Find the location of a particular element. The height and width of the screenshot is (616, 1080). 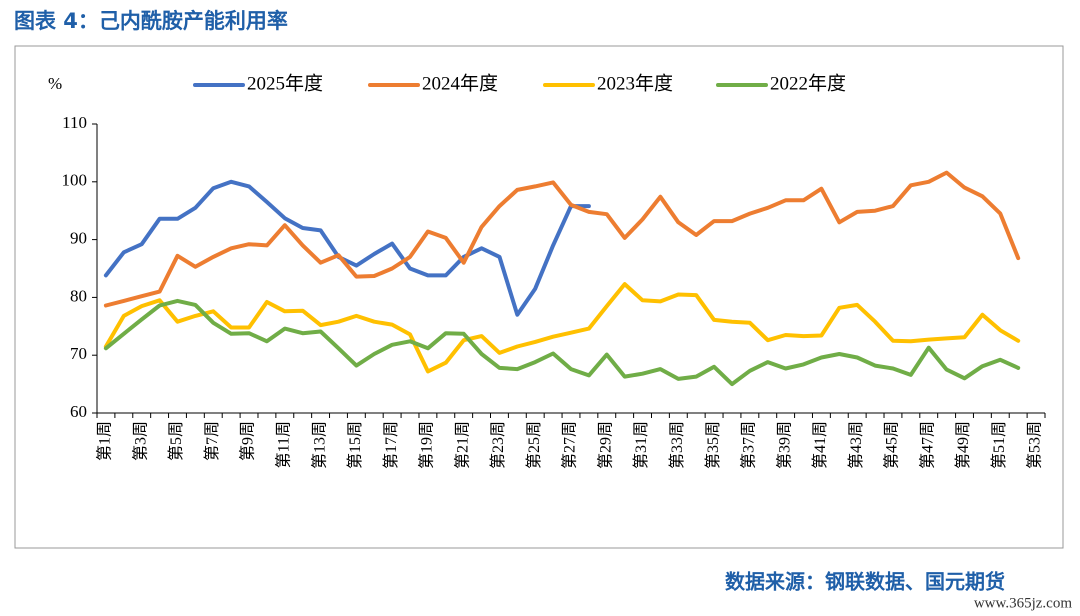

x-tick-label: 第49周 is located at coordinates (963, 445).